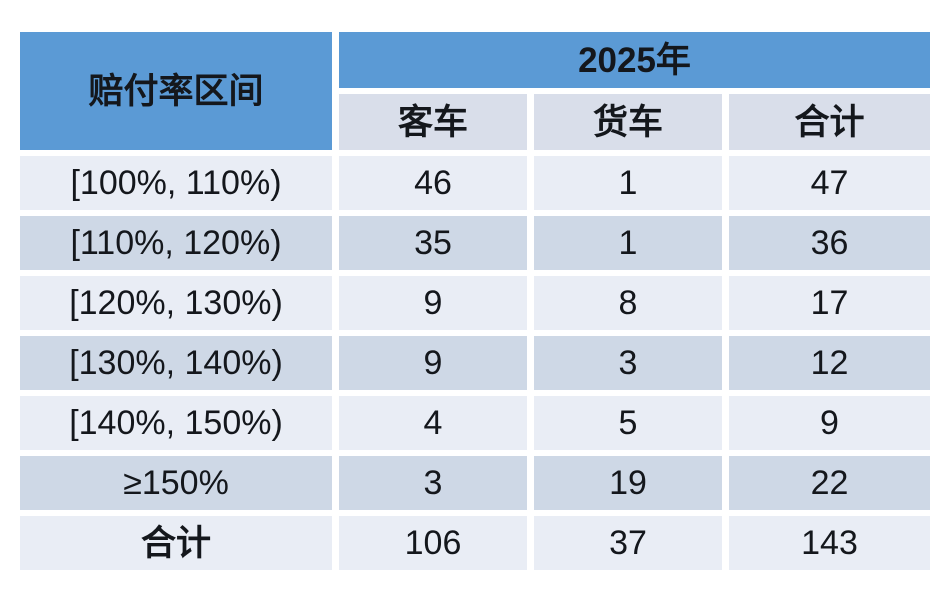 The width and height of the screenshot is (950, 600). Describe the element at coordinates (829, 122) in the screenshot. I see `col-header-total: 合计` at that location.